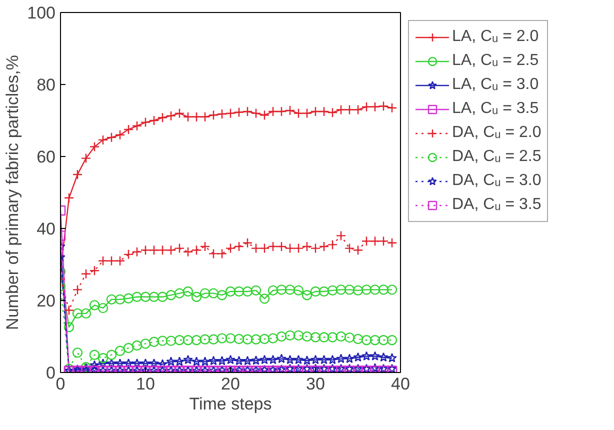 The image size is (614, 430). Describe the element at coordinates (46, 157) in the screenshot. I see `y-tick-label: 60` at that location.